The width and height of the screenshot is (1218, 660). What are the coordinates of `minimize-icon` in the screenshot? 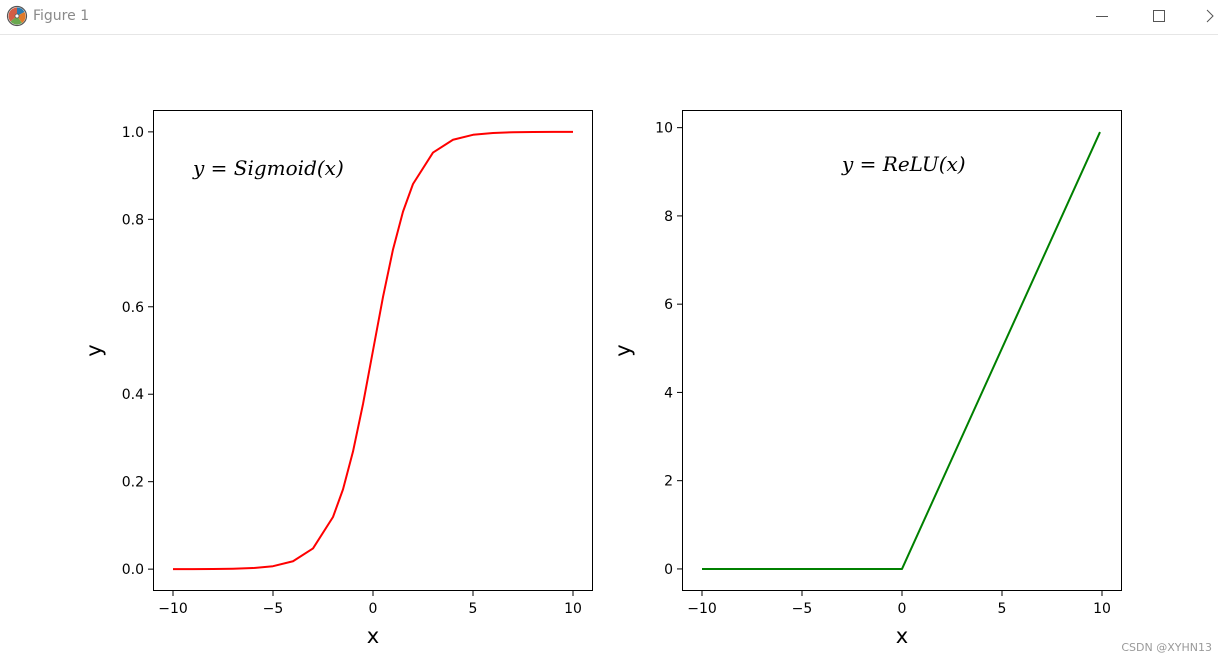 It's located at (1102, 16).